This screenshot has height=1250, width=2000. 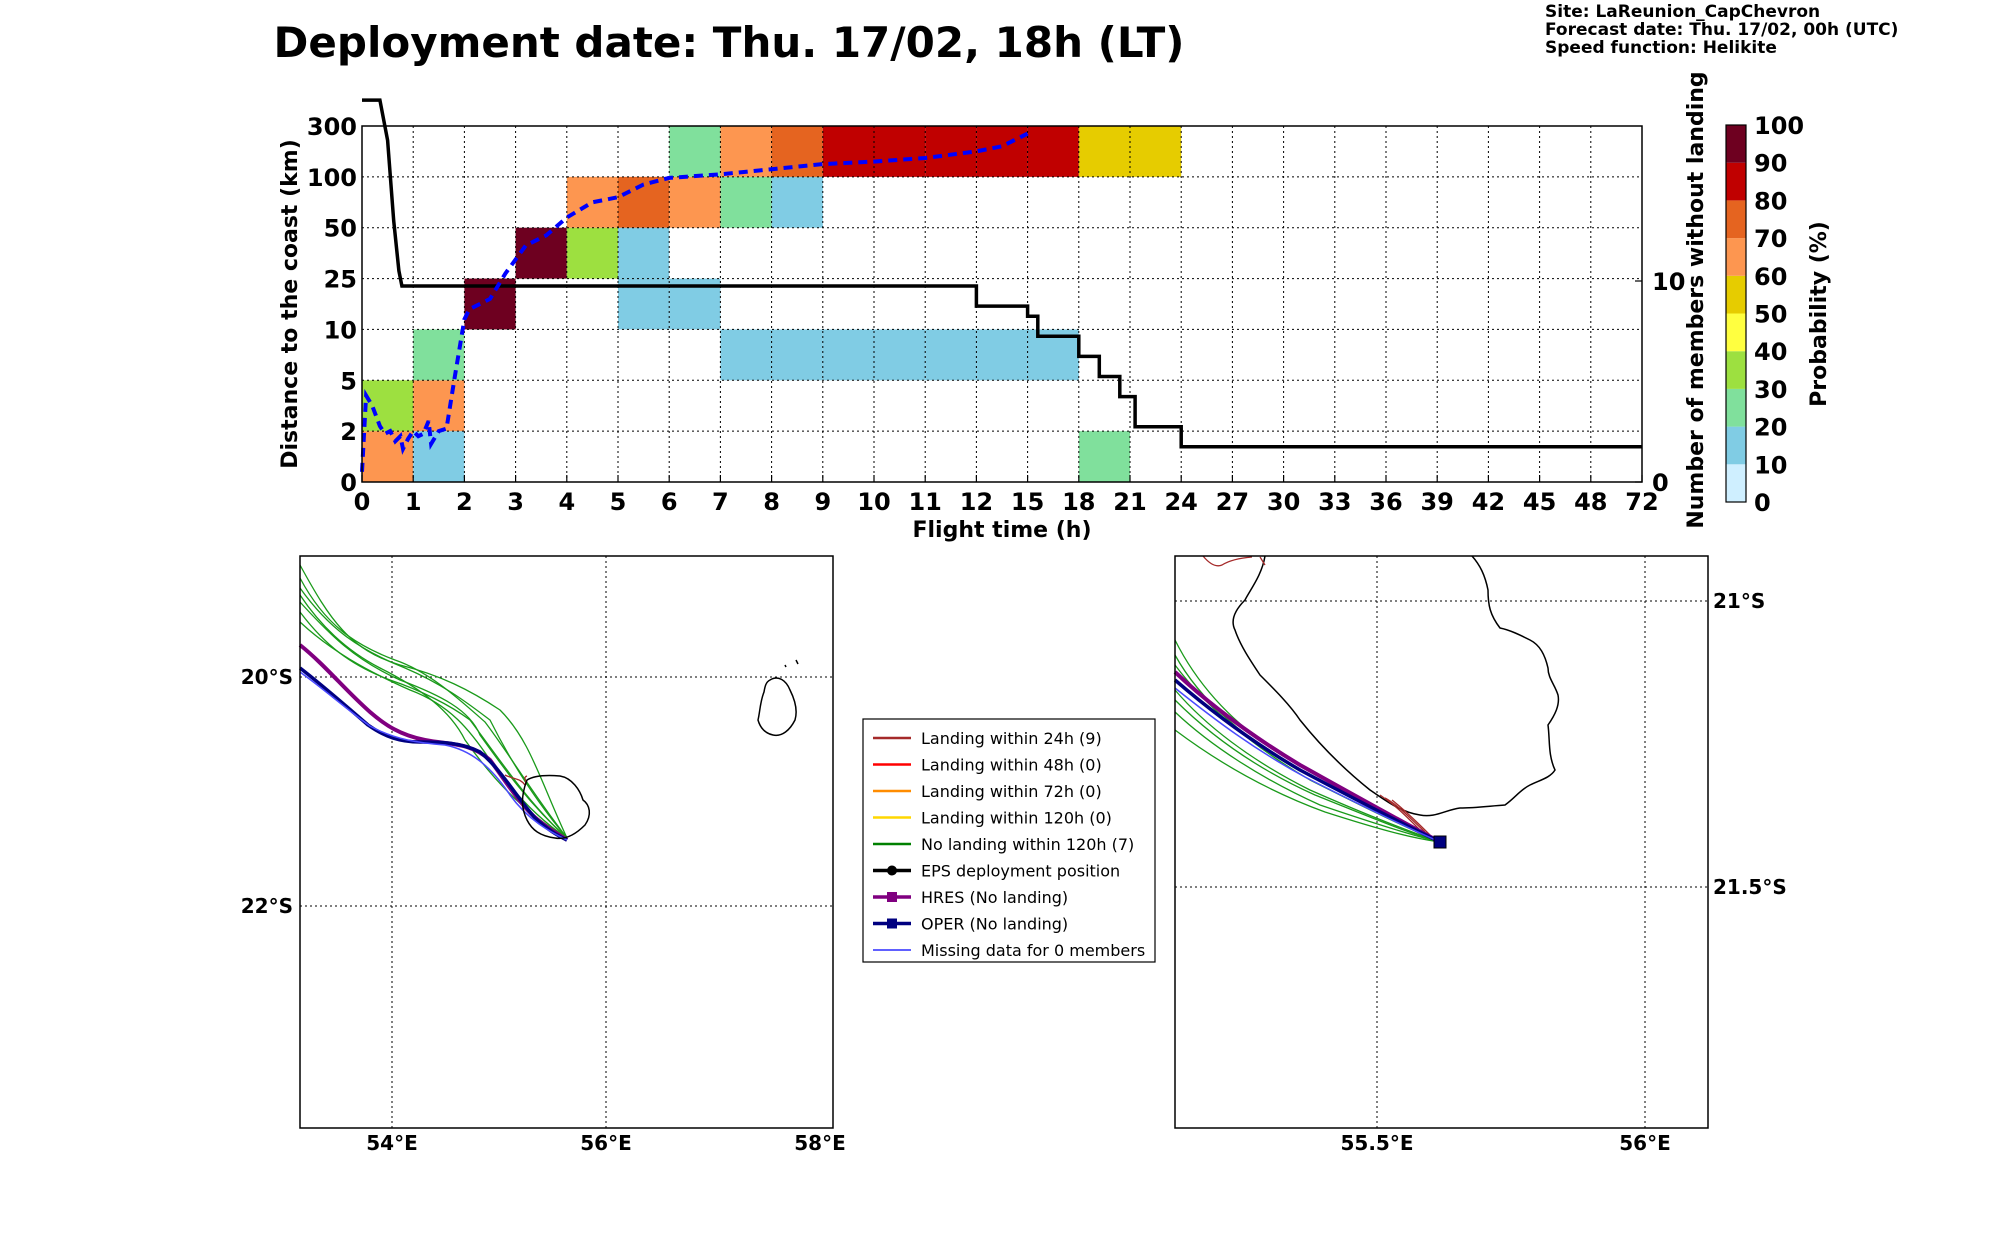 I want to click on x-tick-10: 10, so click(x=873, y=502).